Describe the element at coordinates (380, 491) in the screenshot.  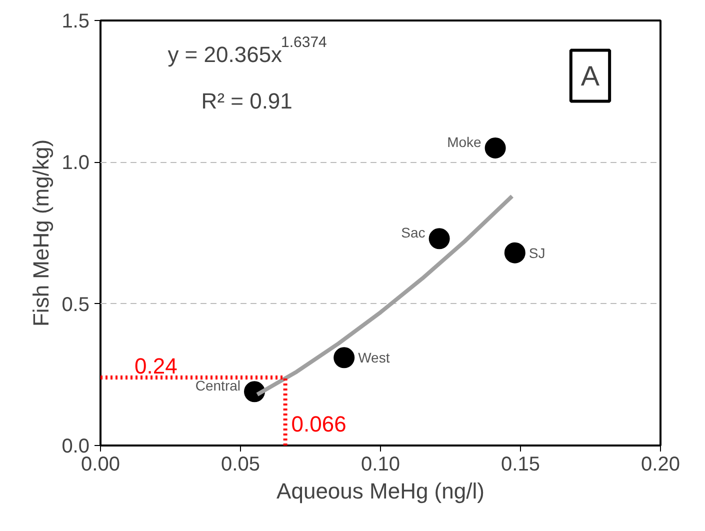
I see `x-axis-title: Aqueous MeHg (ng/l)` at that location.